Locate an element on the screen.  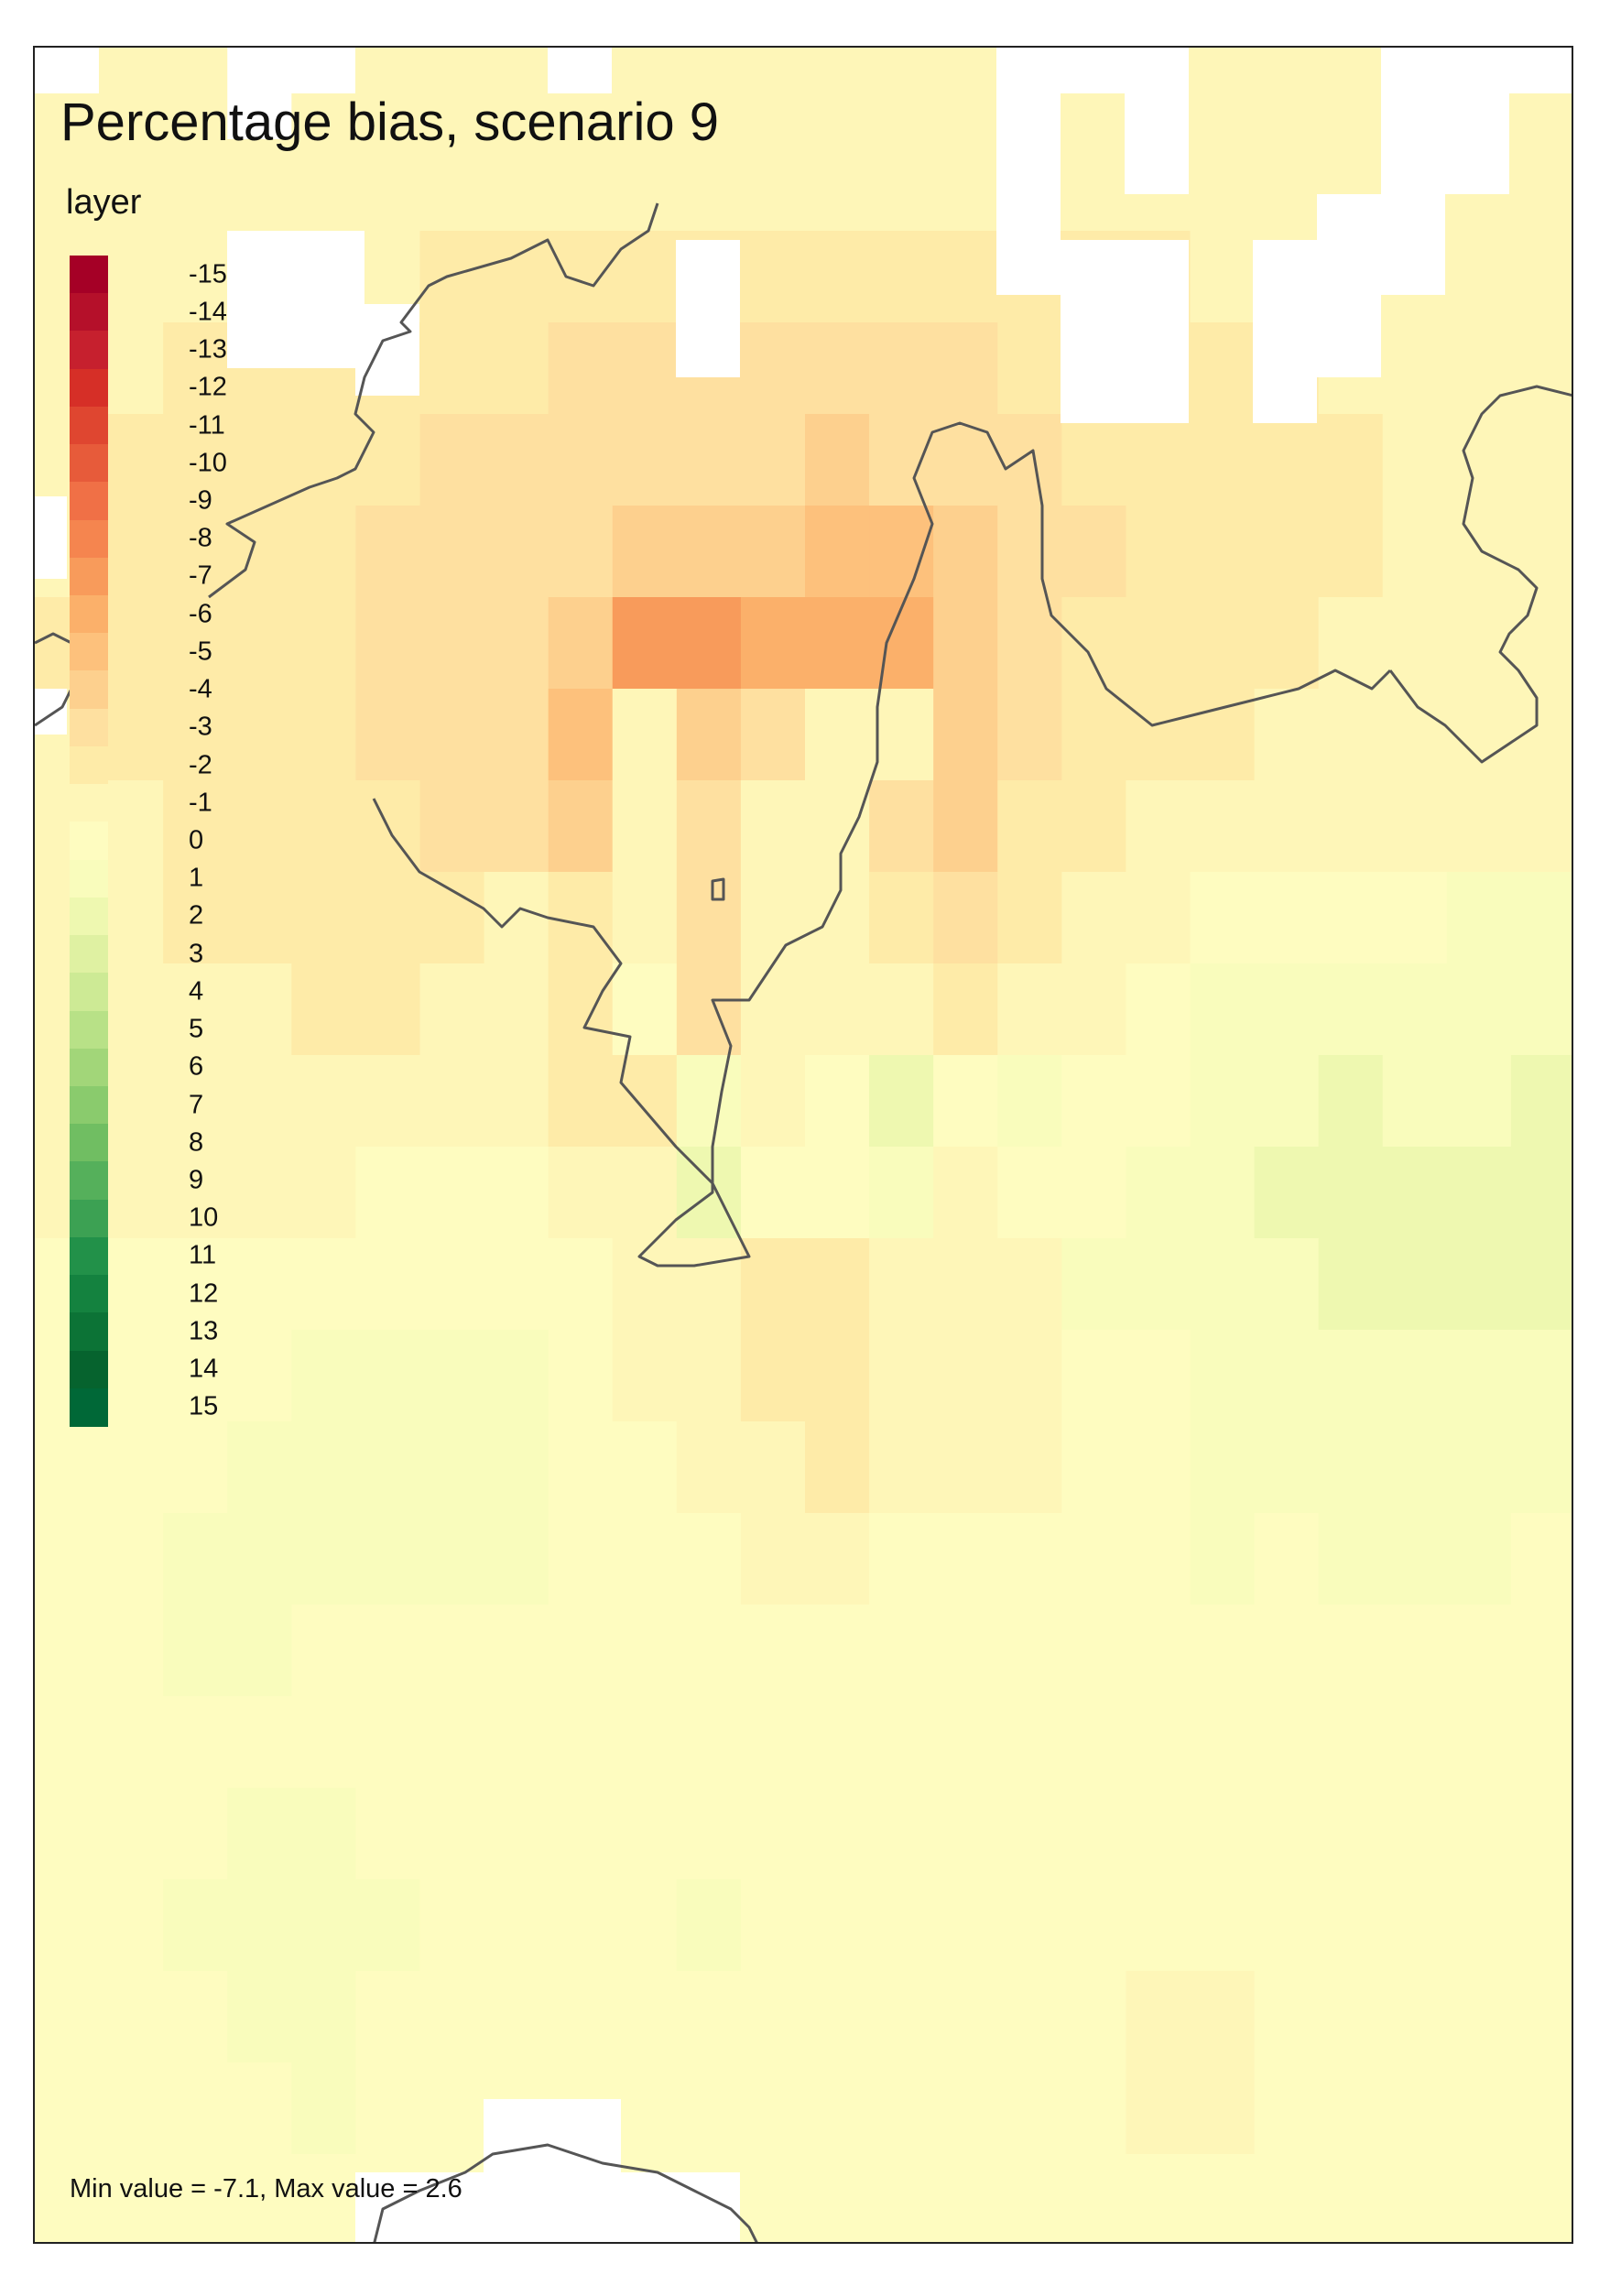
legend-label: -1 is located at coordinates (200, 803).